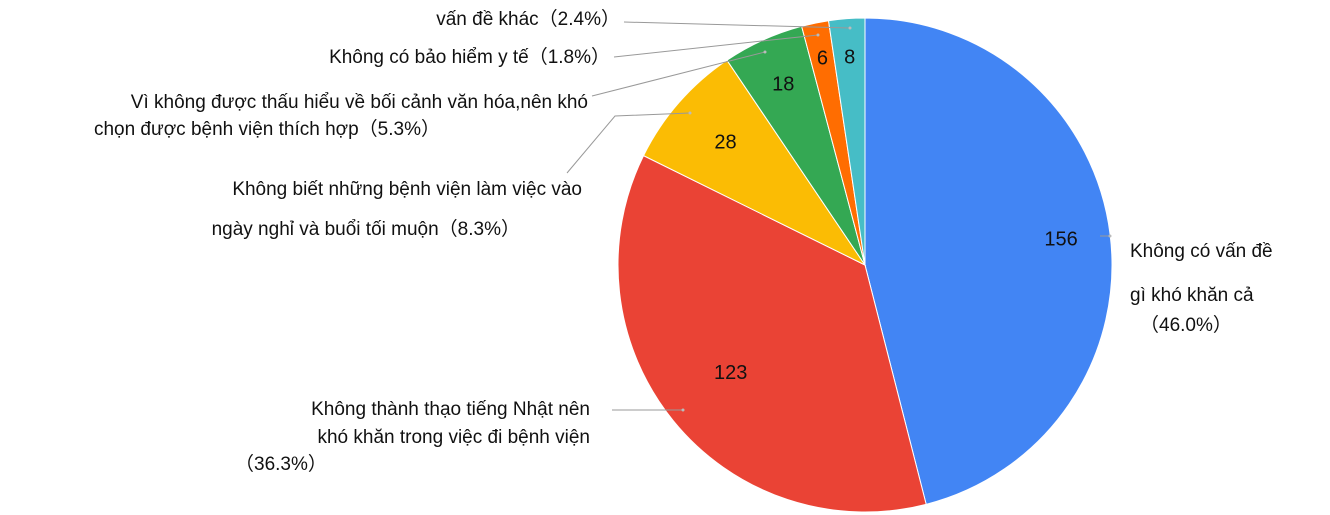  Describe the element at coordinates (849, 57) in the screenshot. I see `value-label: 8` at that location.